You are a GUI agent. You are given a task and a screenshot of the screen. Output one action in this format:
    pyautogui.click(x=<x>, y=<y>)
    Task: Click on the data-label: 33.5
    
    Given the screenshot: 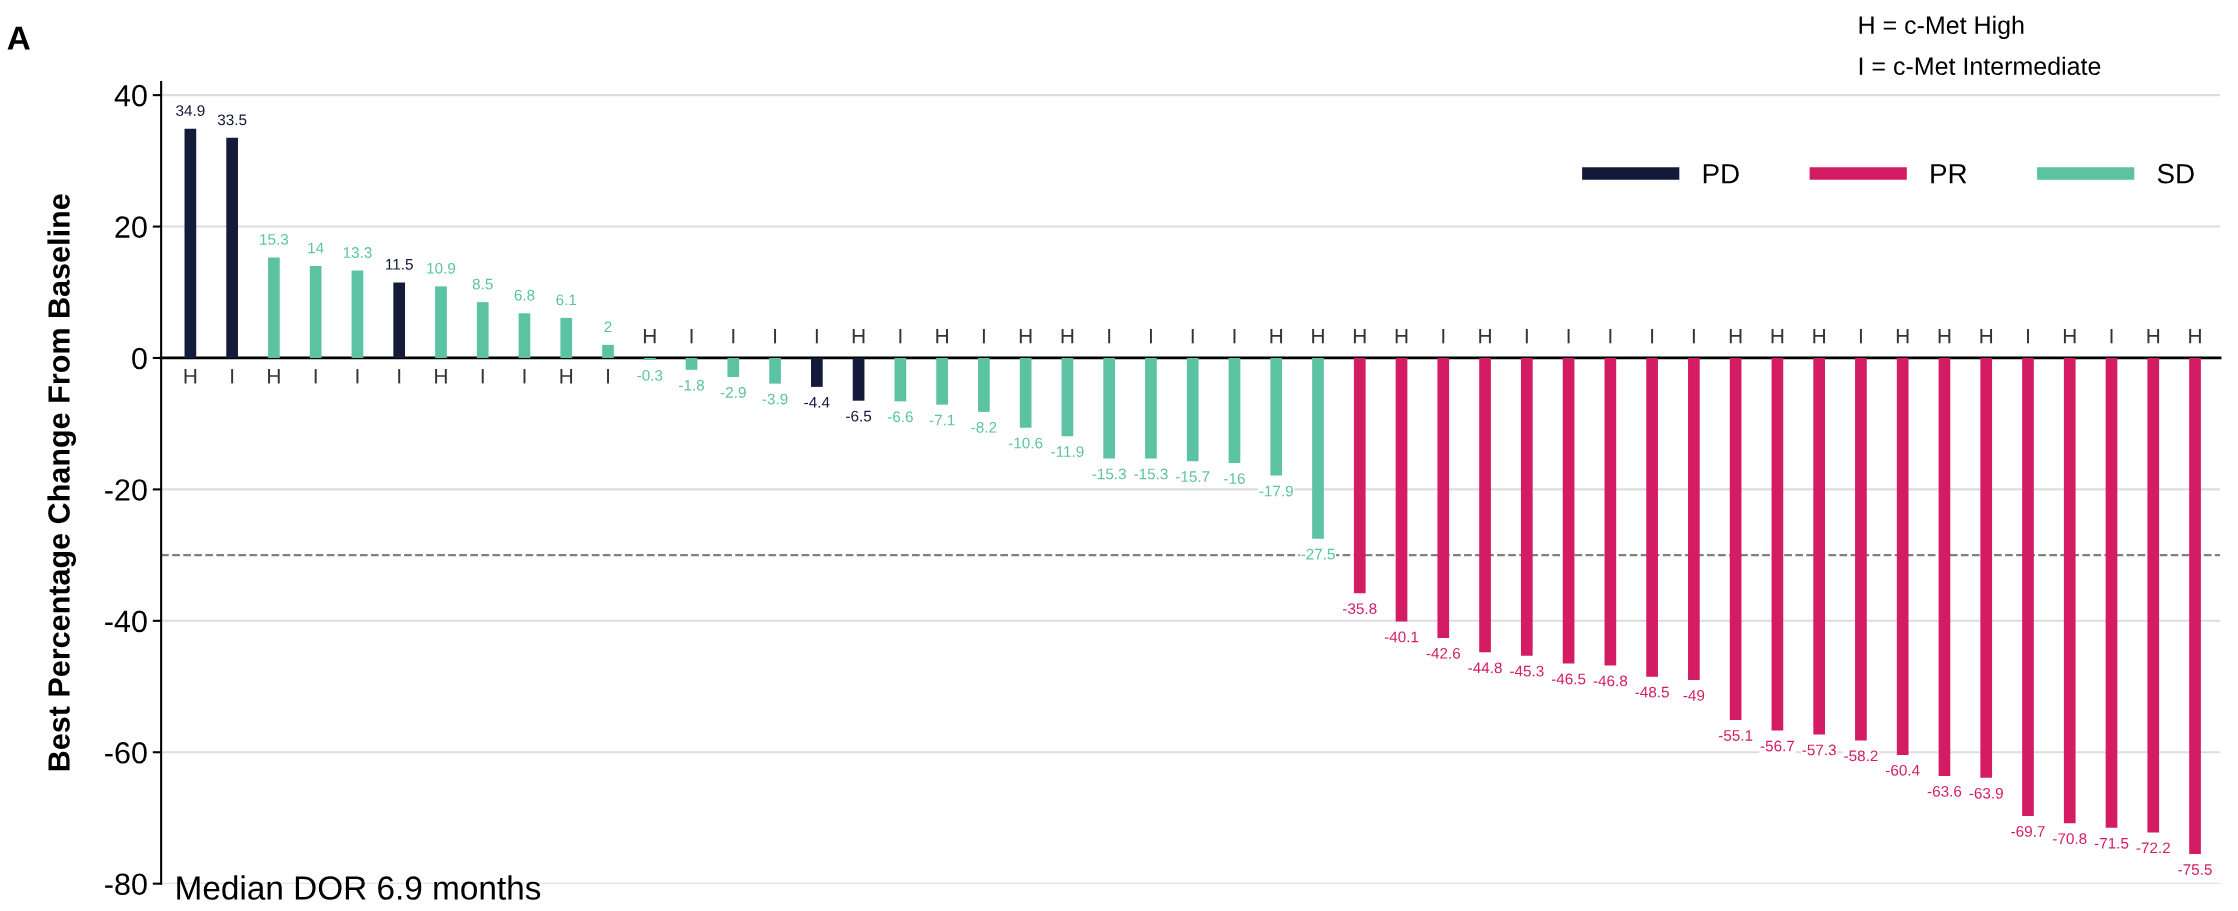 What is the action you would take?
    pyautogui.click(x=232, y=120)
    